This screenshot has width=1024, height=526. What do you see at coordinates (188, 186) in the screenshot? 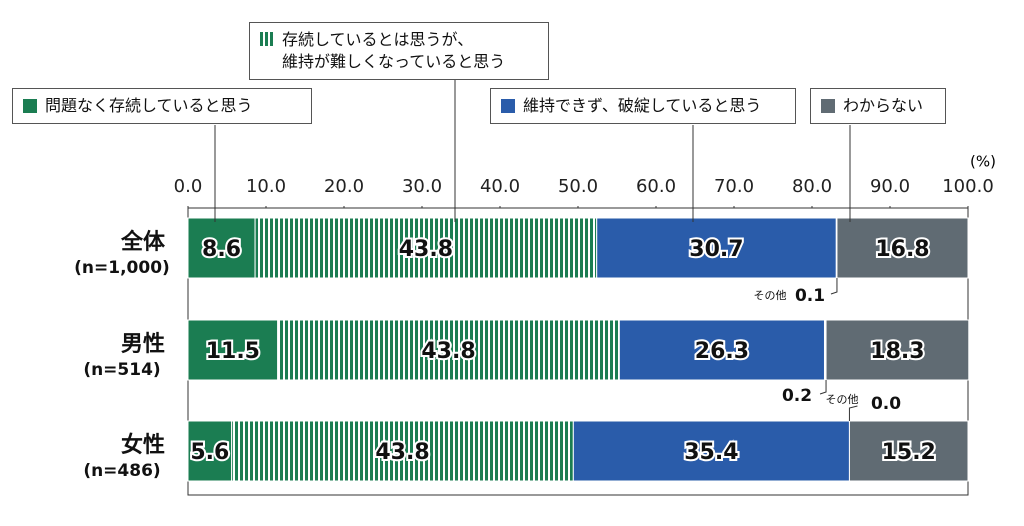
I see `x-tick-label: 0.0` at bounding box center [188, 186].